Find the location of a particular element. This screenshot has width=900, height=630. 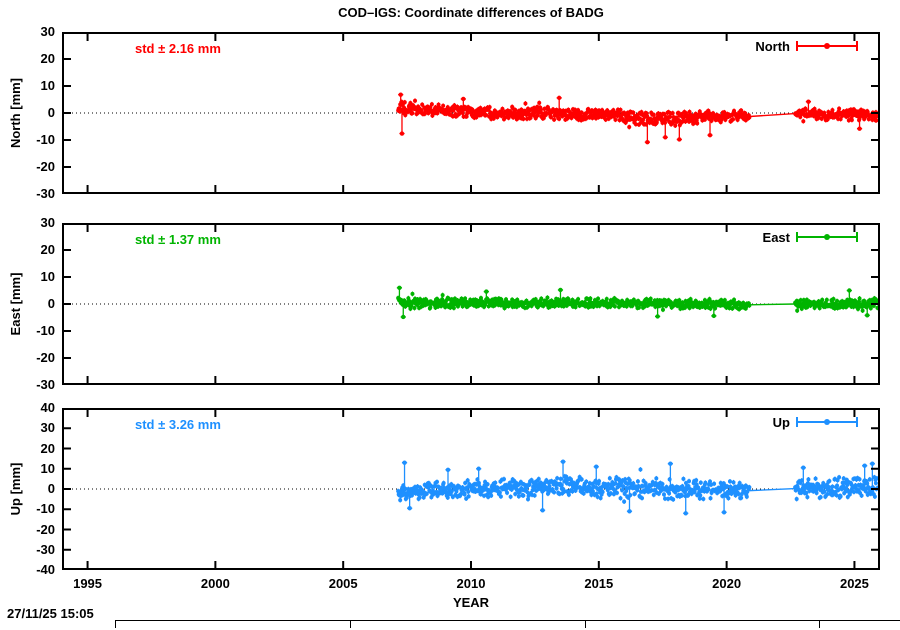

std-annotation-north: std ± 2.16 mm is located at coordinates (178, 48).